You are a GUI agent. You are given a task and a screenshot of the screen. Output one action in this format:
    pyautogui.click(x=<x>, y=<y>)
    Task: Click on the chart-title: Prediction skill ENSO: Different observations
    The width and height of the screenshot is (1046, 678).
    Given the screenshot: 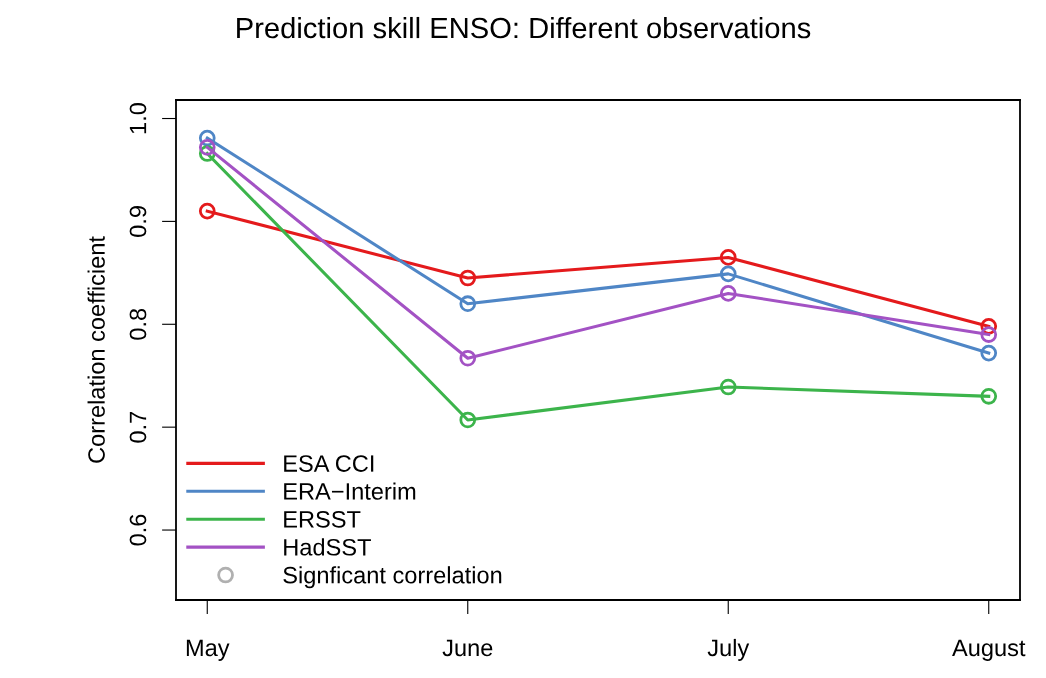 What is the action you would take?
    pyautogui.click(x=524, y=27)
    